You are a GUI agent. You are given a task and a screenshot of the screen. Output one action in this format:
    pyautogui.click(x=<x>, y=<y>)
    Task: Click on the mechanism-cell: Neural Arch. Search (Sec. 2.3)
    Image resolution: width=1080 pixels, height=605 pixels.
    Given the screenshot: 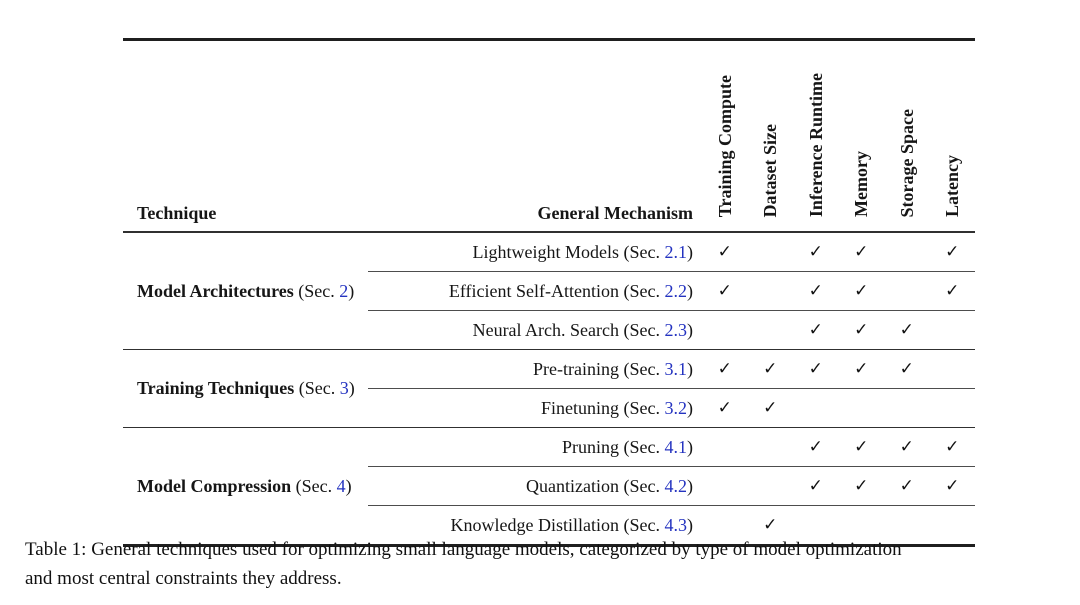 What is the action you would take?
    pyautogui.click(x=535, y=330)
    